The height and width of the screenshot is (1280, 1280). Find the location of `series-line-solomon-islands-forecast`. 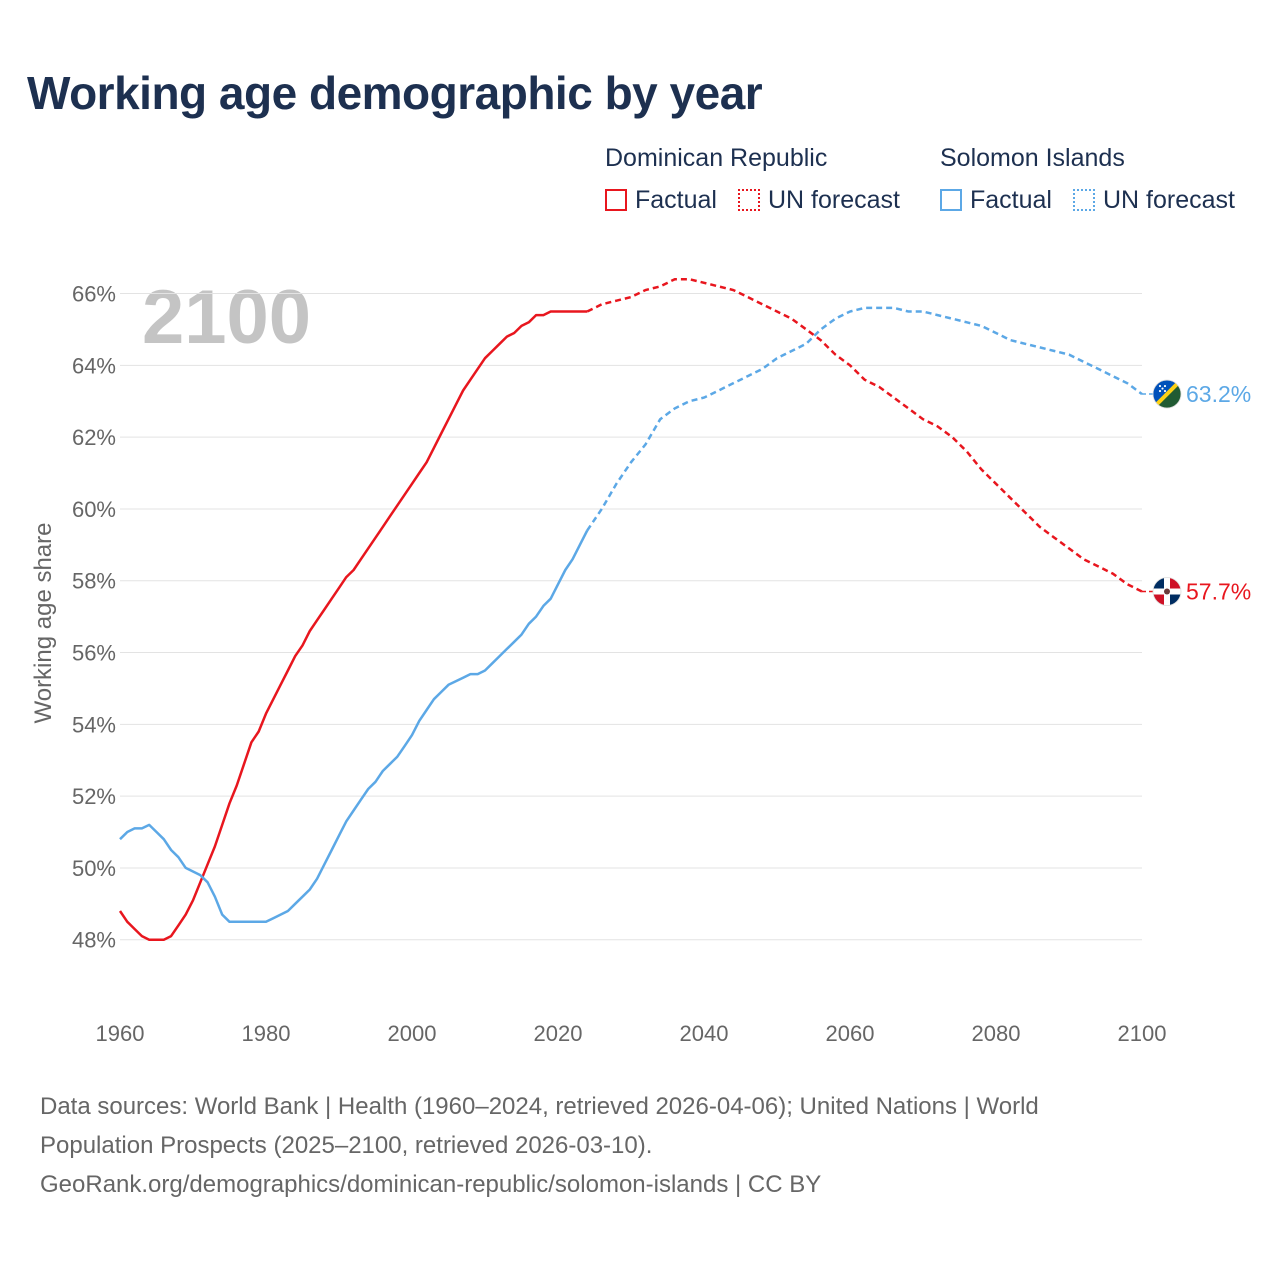

series-line-solomon-islands-forecast is located at coordinates (864, 419).